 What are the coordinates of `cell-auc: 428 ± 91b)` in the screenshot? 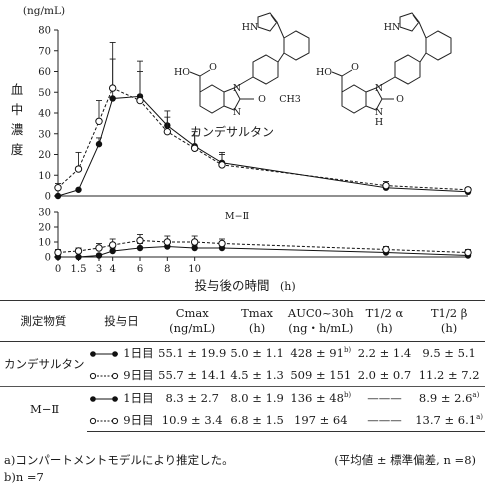 It's located at (321, 353).